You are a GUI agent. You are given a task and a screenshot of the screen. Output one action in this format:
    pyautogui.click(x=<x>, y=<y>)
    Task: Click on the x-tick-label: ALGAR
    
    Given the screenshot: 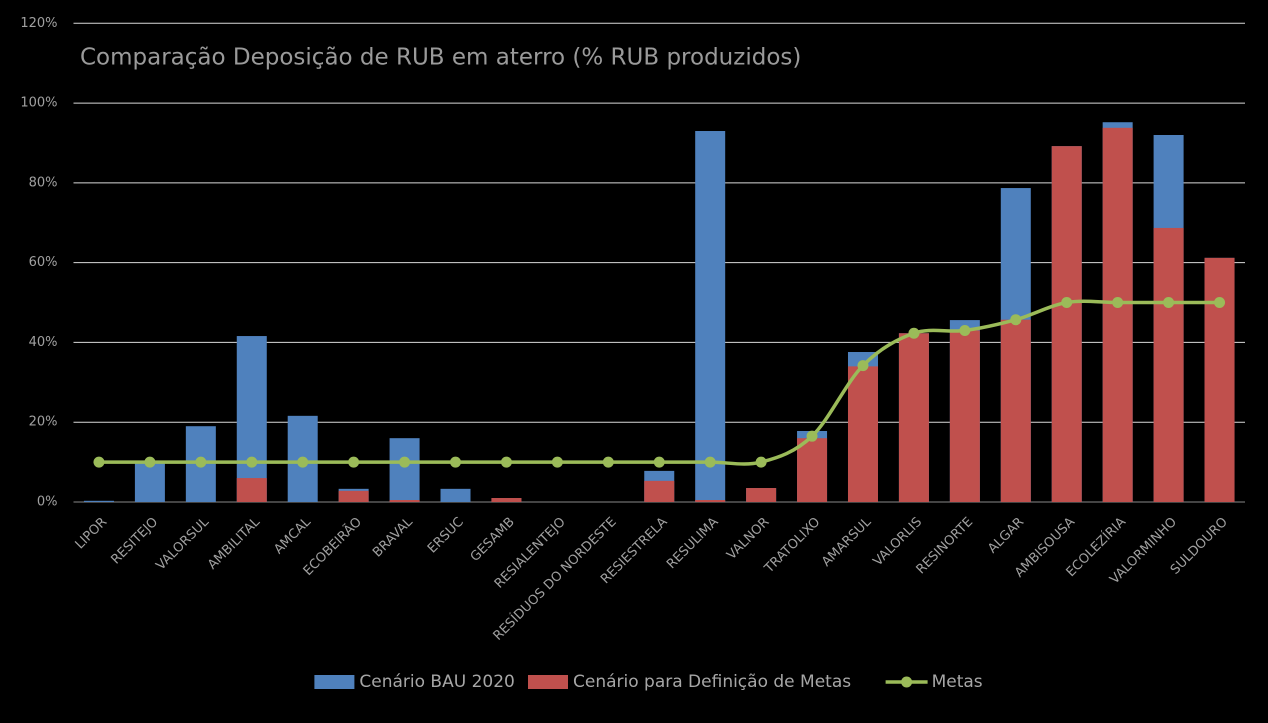 What is the action you would take?
    pyautogui.click(x=1006, y=536)
    